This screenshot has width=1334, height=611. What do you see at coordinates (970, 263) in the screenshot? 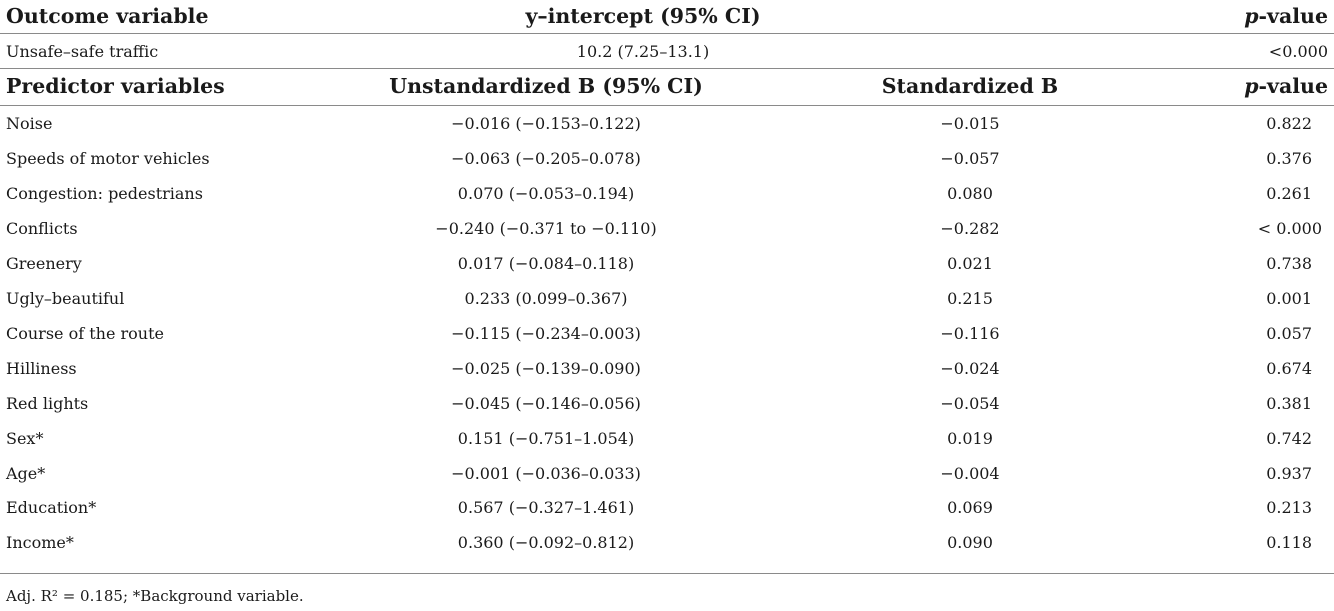
I see `standardized-cell: 0.021` at bounding box center [970, 263].